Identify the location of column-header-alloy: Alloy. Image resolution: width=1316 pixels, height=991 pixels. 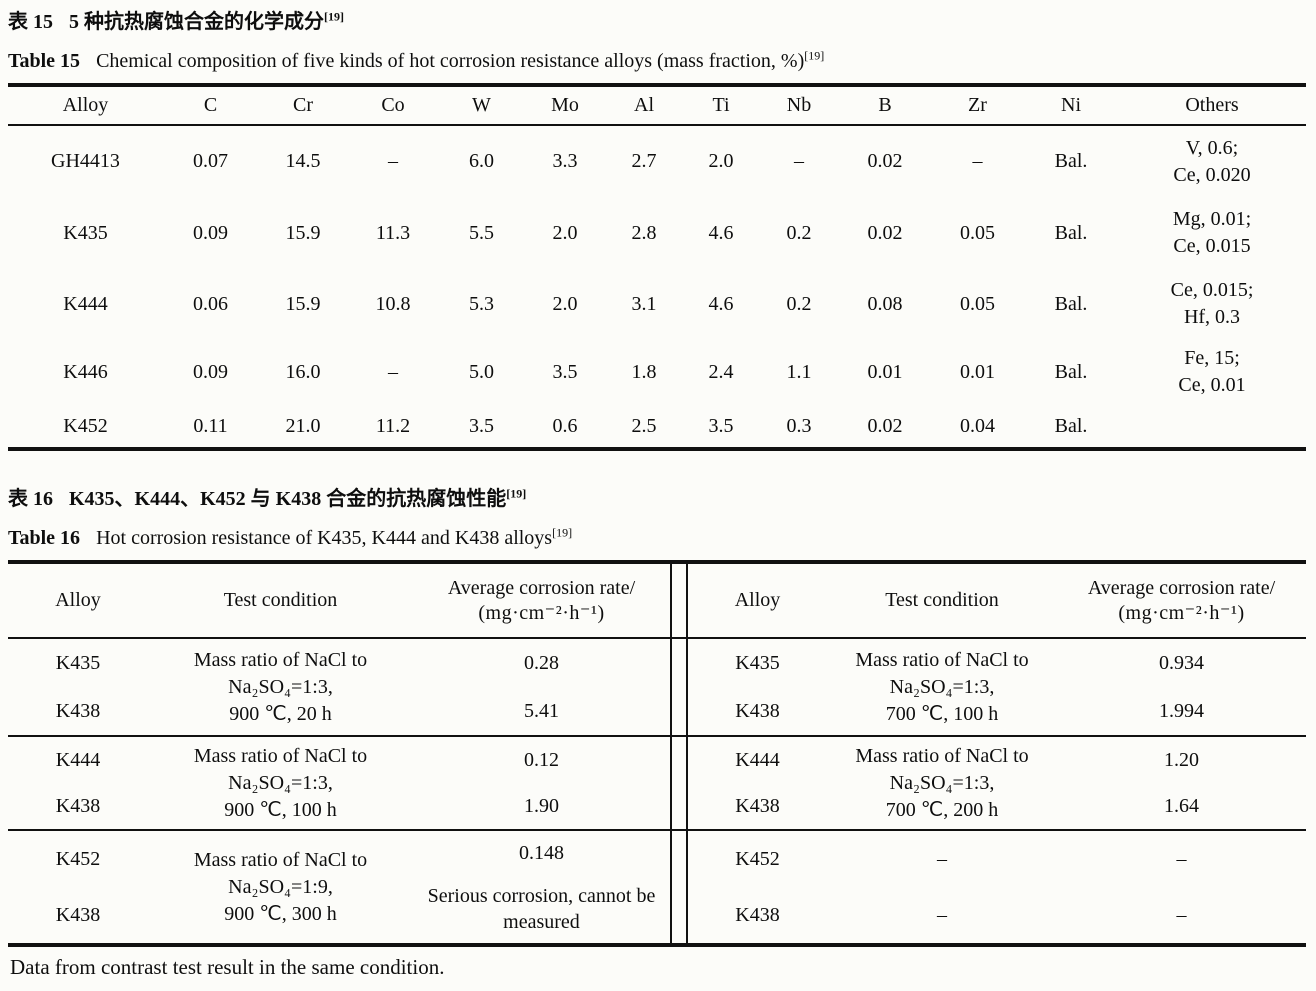
(85, 105).